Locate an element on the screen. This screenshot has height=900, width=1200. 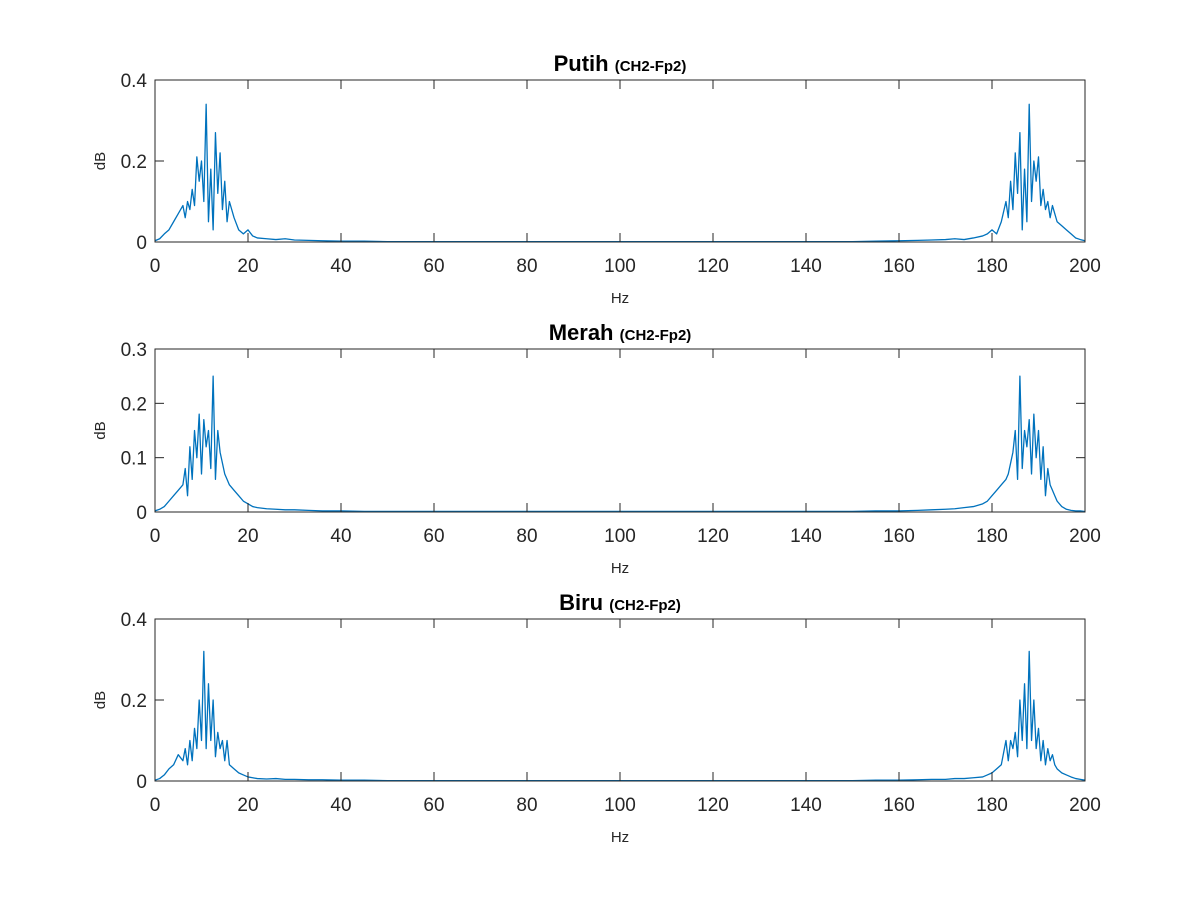
chart-title: Putih (CH2-Fp2) is located at coordinates (620, 63).